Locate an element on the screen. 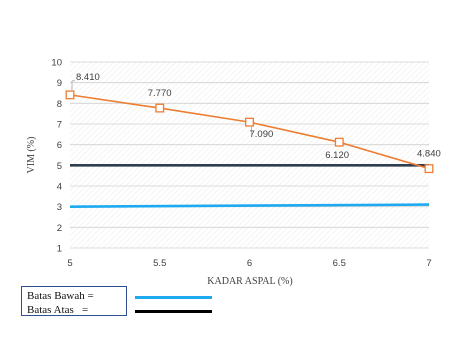  legend-label-batas-atas: Batas Atas = is located at coordinates (58, 310).